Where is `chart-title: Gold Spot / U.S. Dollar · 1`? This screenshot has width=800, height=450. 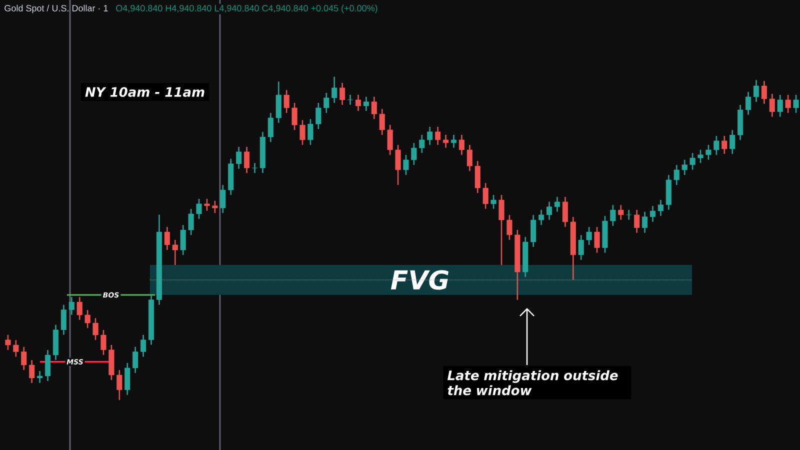
chart-title: Gold Spot / U.S. Dollar · 1 is located at coordinates (56, 9).